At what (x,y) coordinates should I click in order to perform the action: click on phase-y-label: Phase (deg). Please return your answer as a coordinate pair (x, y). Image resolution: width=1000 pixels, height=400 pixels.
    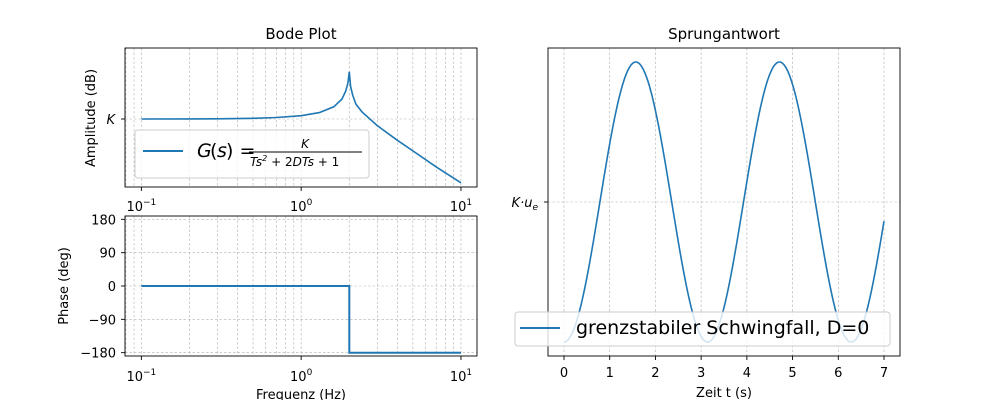
    Looking at the image, I should click on (64, 286).